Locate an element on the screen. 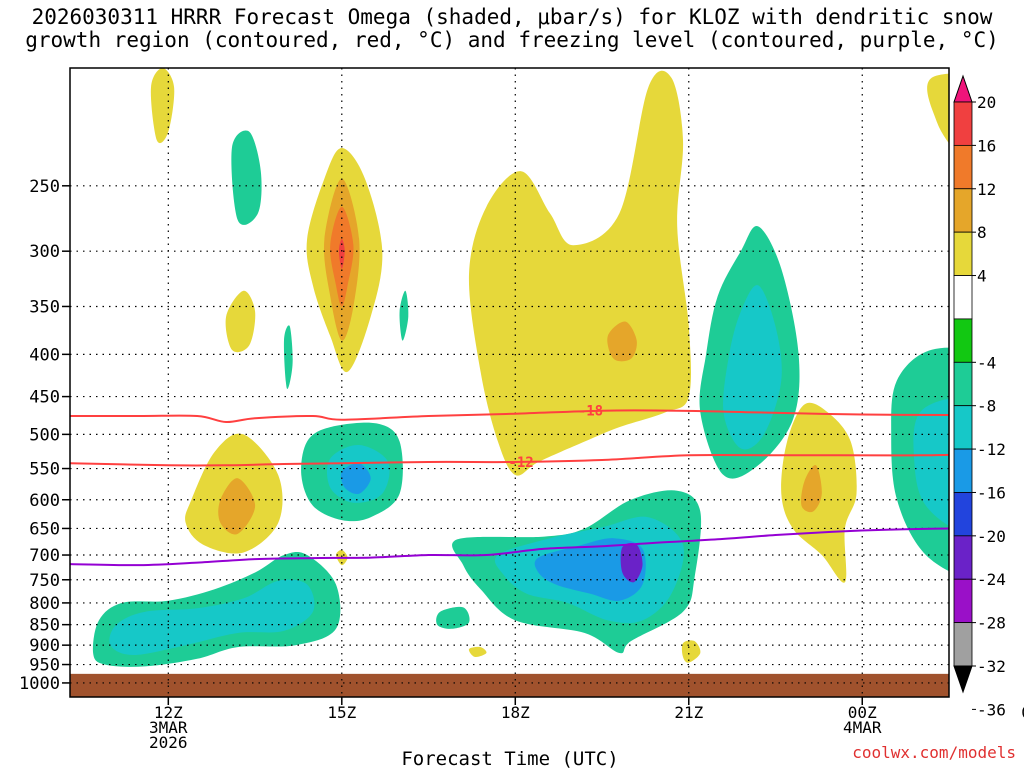 Image resolution: width=1024 pixels, height=768 pixels. y-tick-label-700: 700 is located at coordinates (44, 556).